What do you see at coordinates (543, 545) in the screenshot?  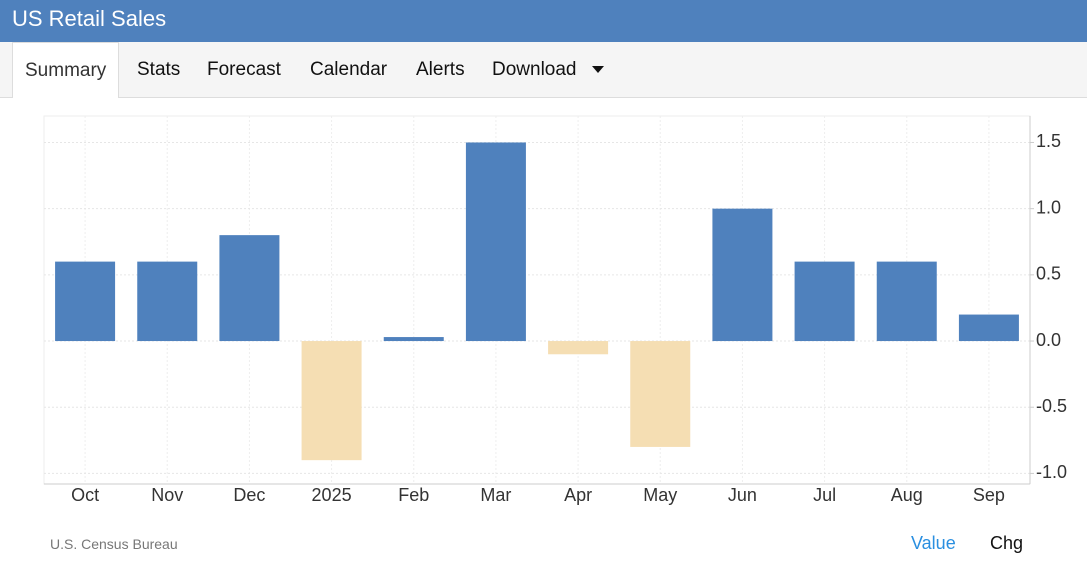 I see `footer: U.S. Census Bureau Value Chg` at bounding box center [543, 545].